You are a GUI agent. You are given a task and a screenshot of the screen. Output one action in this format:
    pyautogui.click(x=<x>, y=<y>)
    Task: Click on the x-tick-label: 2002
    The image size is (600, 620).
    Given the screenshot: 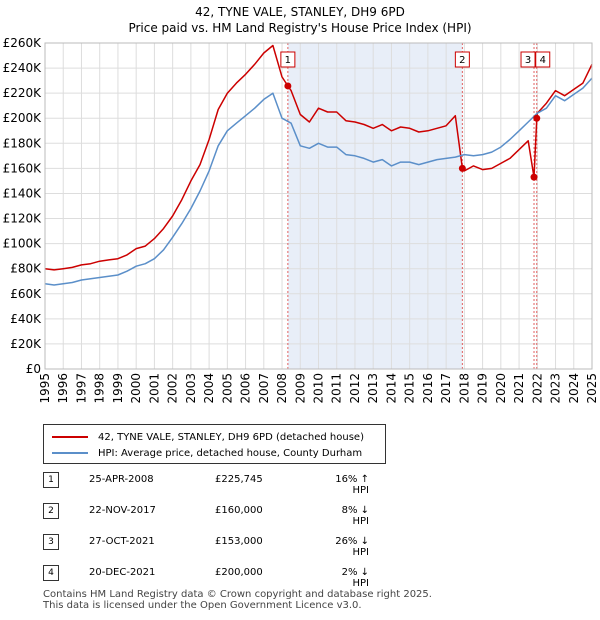 What is the action you would take?
    pyautogui.click(x=173, y=388)
    